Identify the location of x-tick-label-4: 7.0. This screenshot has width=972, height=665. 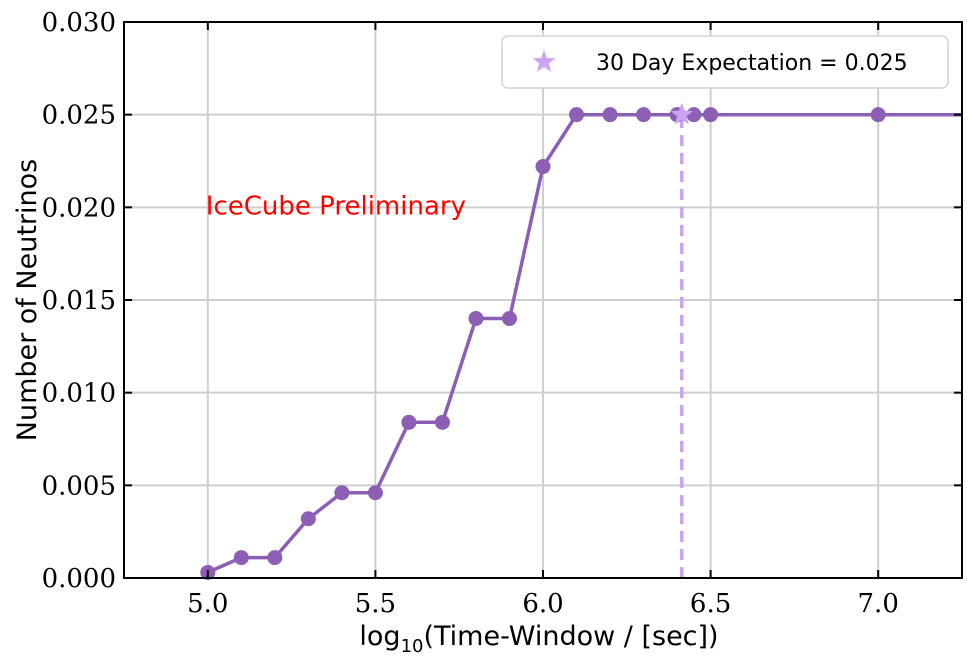
(878, 604).